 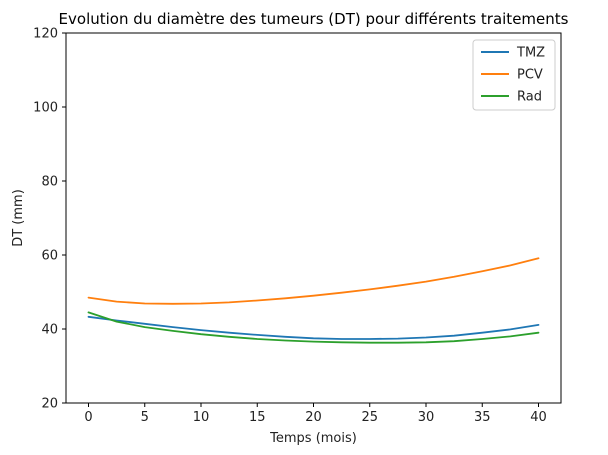 I want to click on legend: TMZ PCV Rad, so click(x=514, y=75).